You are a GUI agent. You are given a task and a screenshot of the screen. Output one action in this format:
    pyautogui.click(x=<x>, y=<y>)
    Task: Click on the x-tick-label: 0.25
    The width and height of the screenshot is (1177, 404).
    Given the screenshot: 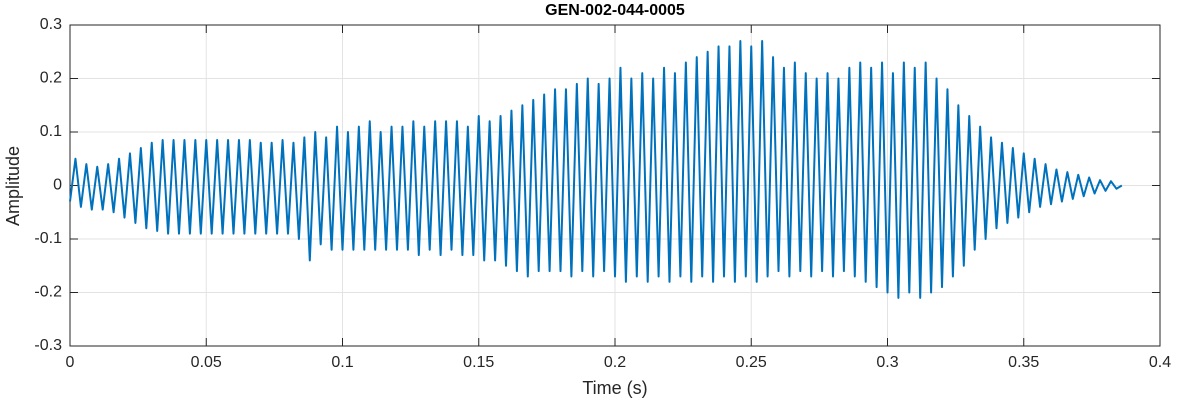 What is the action you would take?
    pyautogui.click(x=751, y=362)
    